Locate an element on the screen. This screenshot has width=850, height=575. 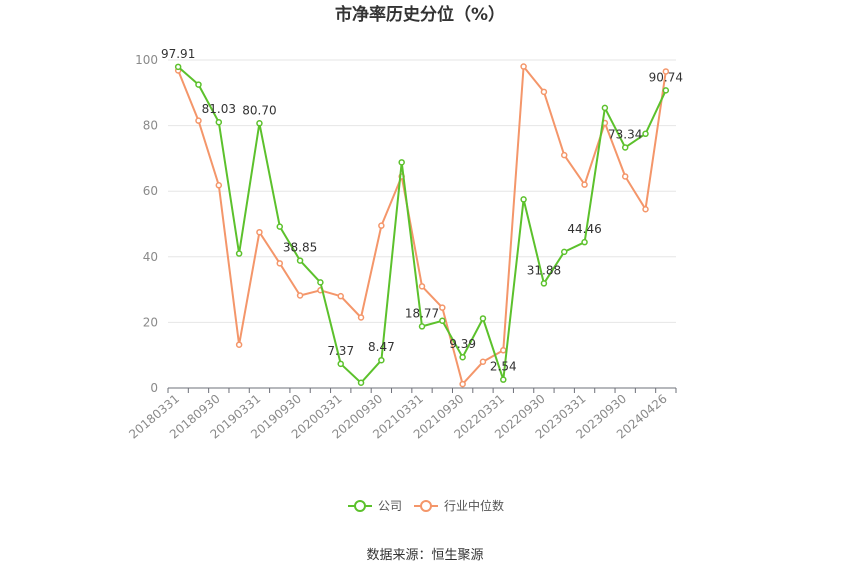
y-tick-label: 100 is located at coordinates (146, 60).